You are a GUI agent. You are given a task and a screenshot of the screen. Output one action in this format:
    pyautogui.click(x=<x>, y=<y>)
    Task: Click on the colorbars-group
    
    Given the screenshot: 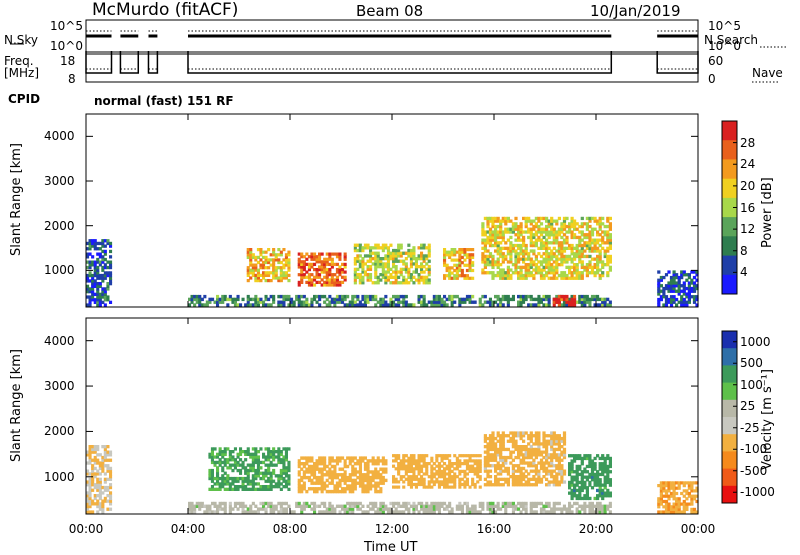 What is the action you would take?
    pyautogui.click(x=729, y=312)
    